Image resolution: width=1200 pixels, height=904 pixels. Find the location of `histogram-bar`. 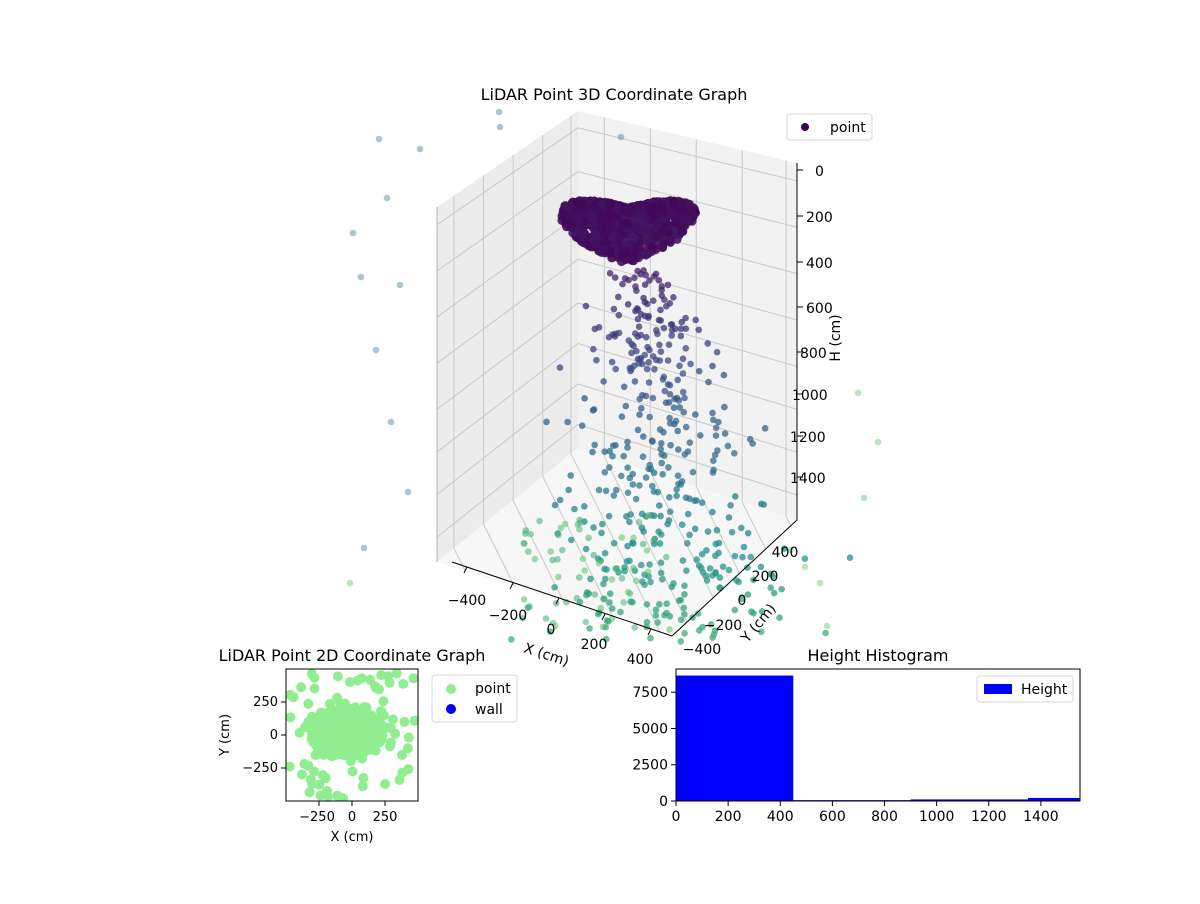

histogram-bar is located at coordinates (735, 738).